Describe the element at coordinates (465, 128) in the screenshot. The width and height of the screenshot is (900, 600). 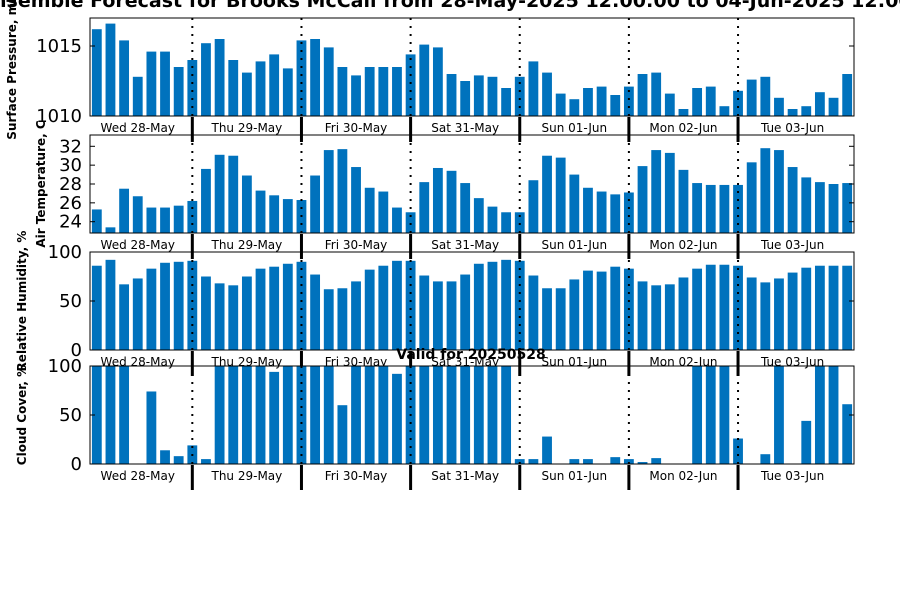
I see `x-tick-label: Sat 31-May` at that location.